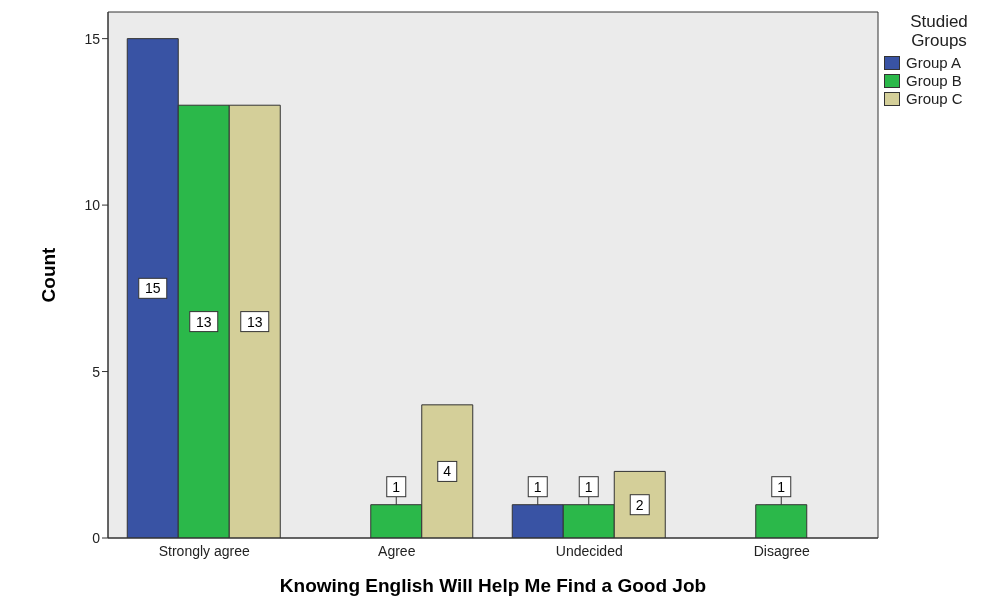  Describe the element at coordinates (92, 38) in the screenshot. I see `y-tick-label: 15` at that location.